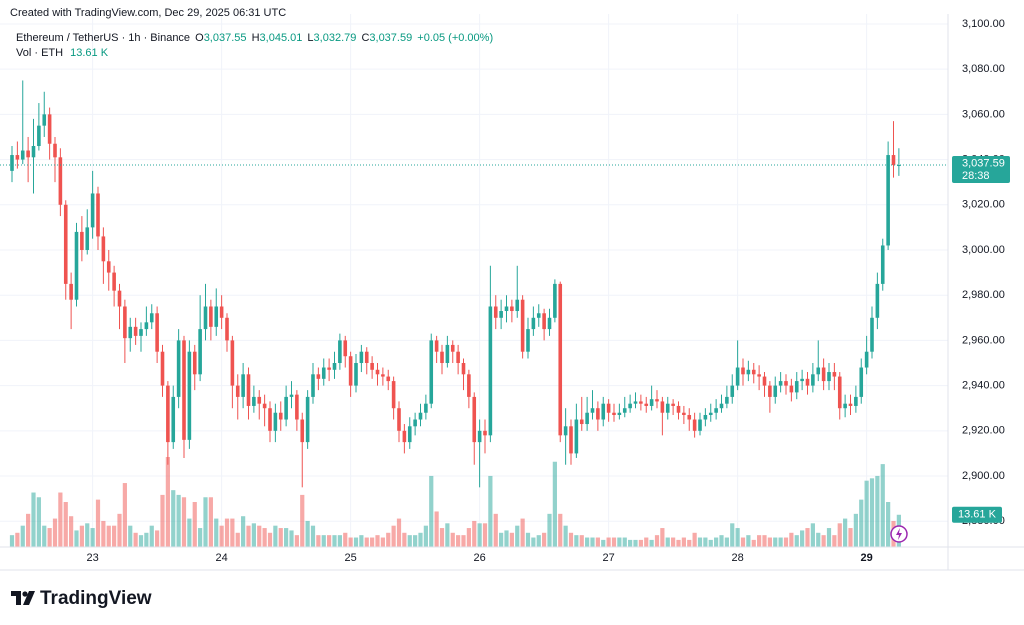 This screenshot has width=1024, height=625. What do you see at coordinates (29, 598) in the screenshot?
I see `logo-mark` at bounding box center [29, 598].